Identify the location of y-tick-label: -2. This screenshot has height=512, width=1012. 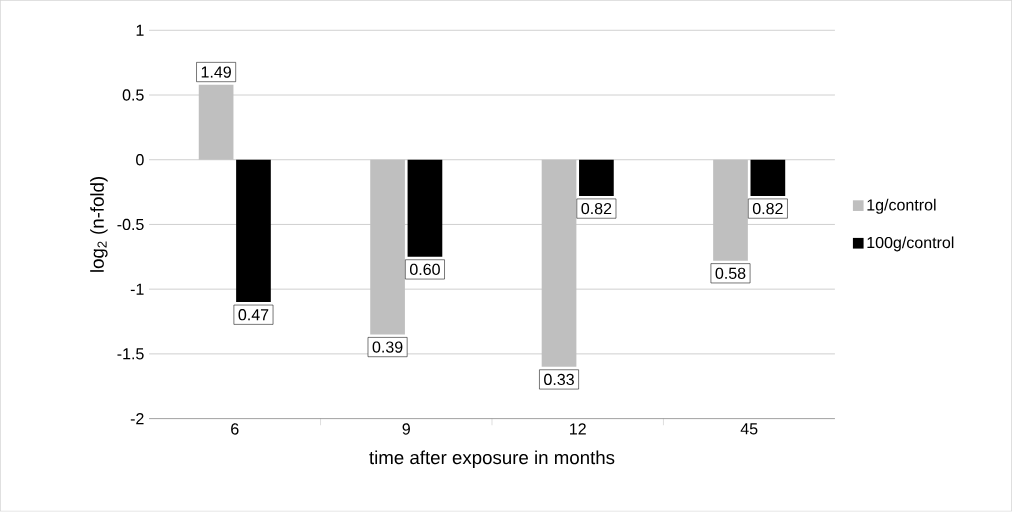
(137, 419).